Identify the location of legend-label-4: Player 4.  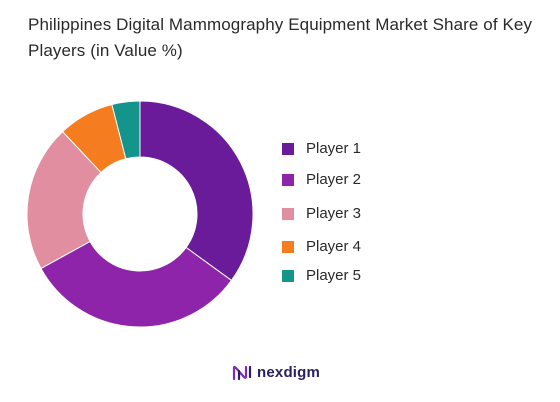
(334, 246).